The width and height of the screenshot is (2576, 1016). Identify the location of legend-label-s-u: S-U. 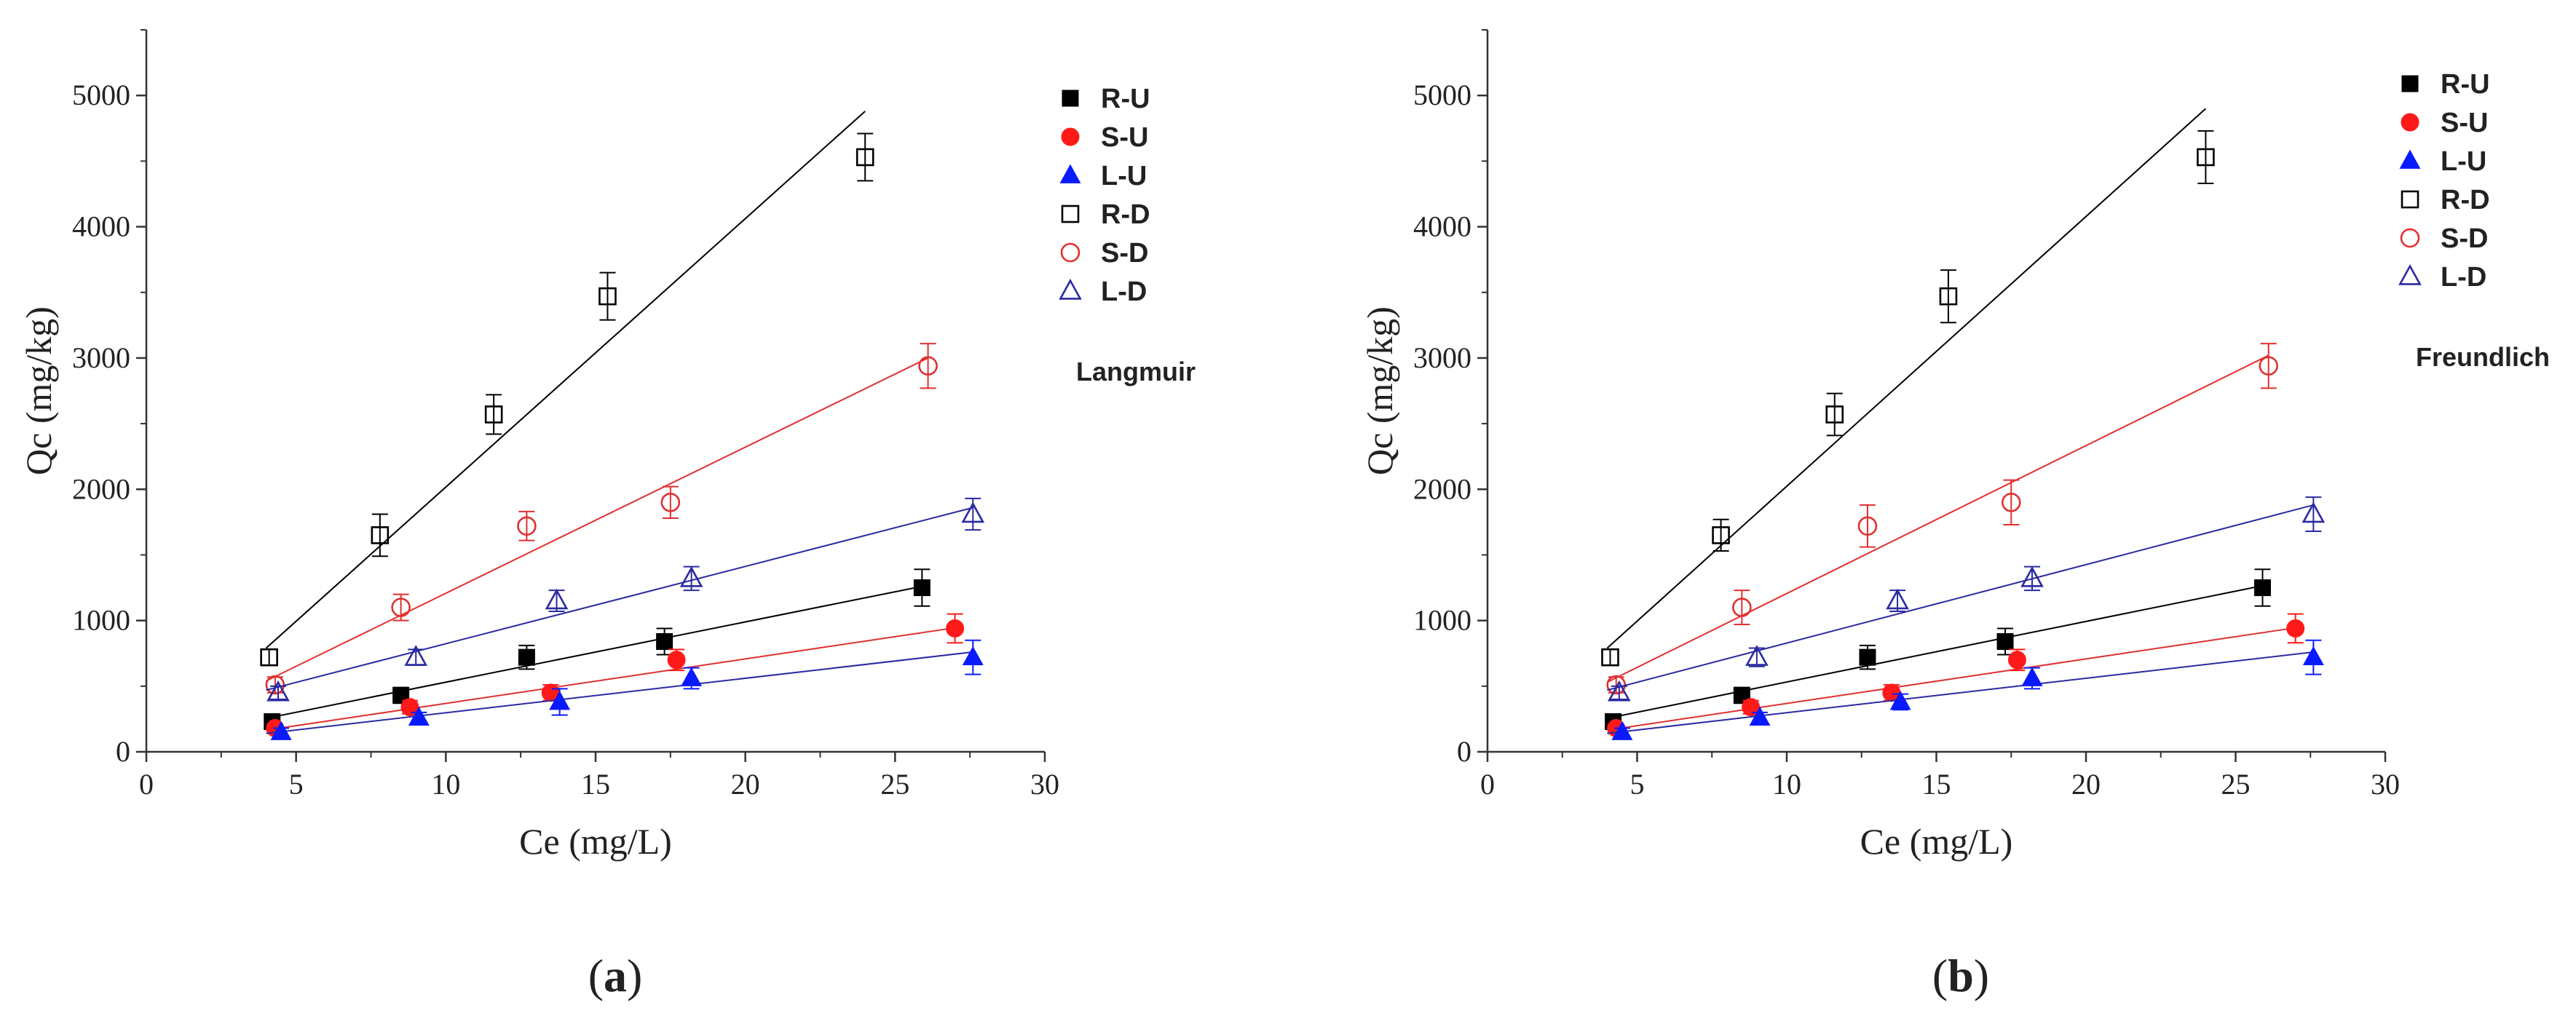
(1124, 137).